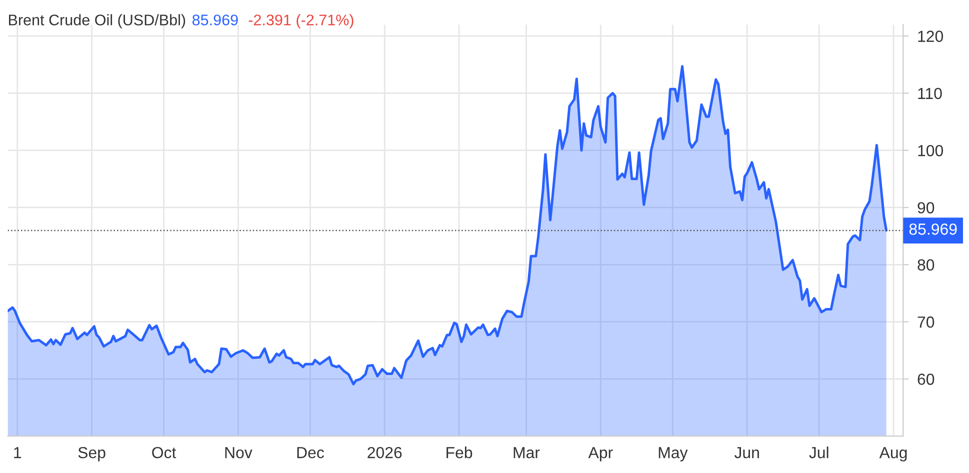  I want to click on ref-line-label: 85.969, so click(933, 229).